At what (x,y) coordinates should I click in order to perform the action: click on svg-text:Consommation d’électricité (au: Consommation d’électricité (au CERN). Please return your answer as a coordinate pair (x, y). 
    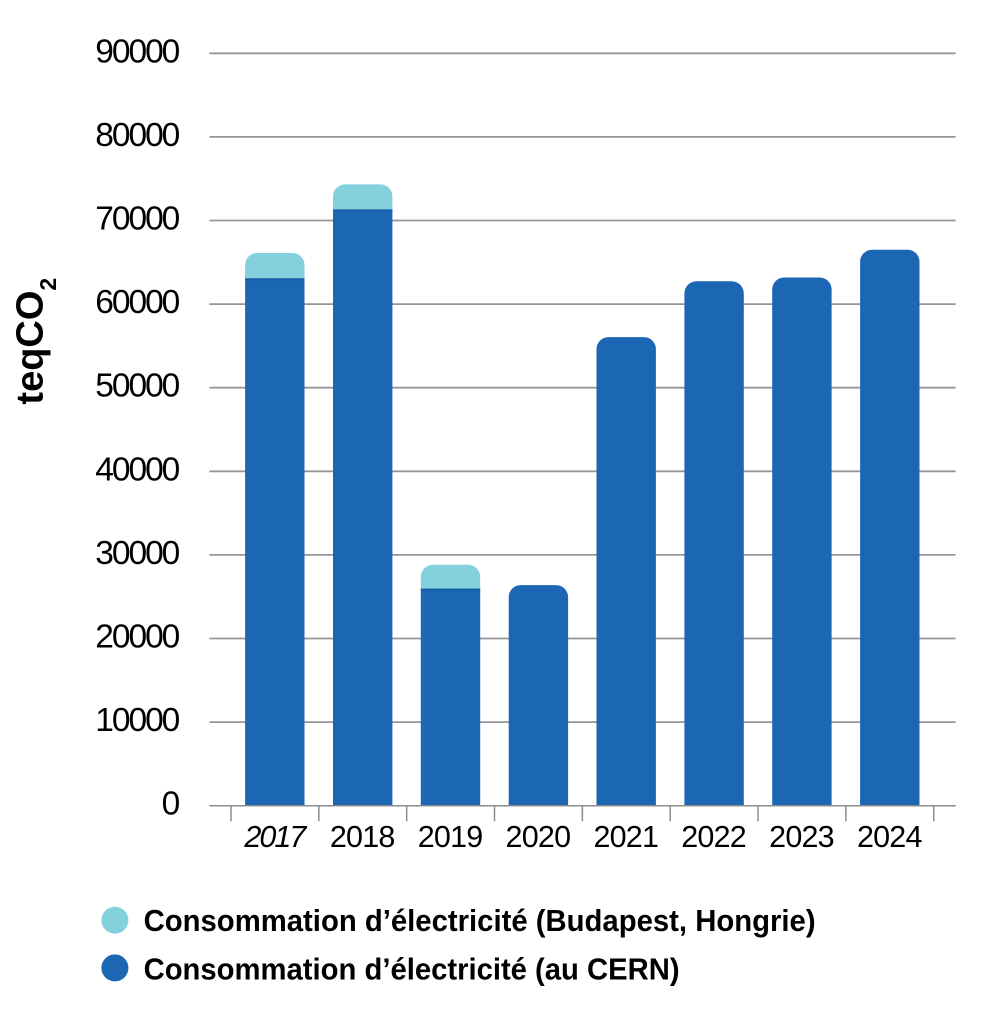
    Looking at the image, I should click on (412, 969).